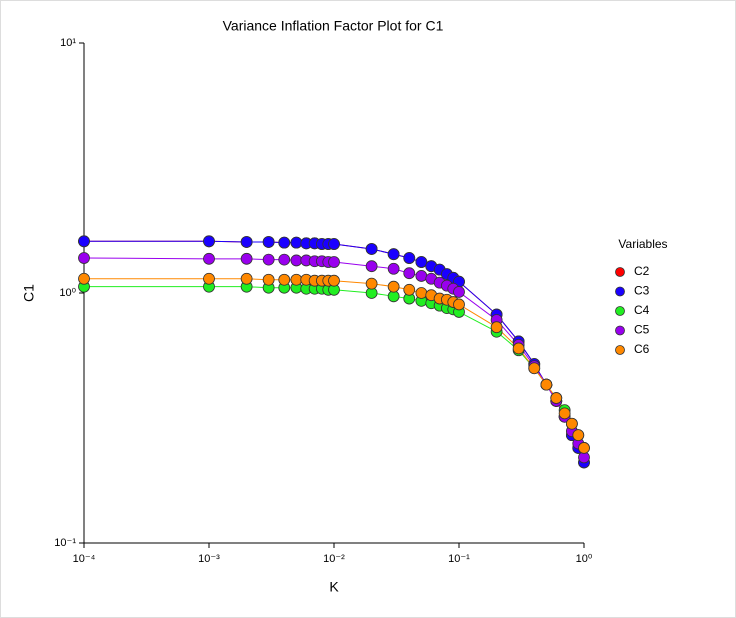  What do you see at coordinates (84, 559) in the screenshot?
I see `x-tick-label: 10⁻⁴` at bounding box center [84, 559].